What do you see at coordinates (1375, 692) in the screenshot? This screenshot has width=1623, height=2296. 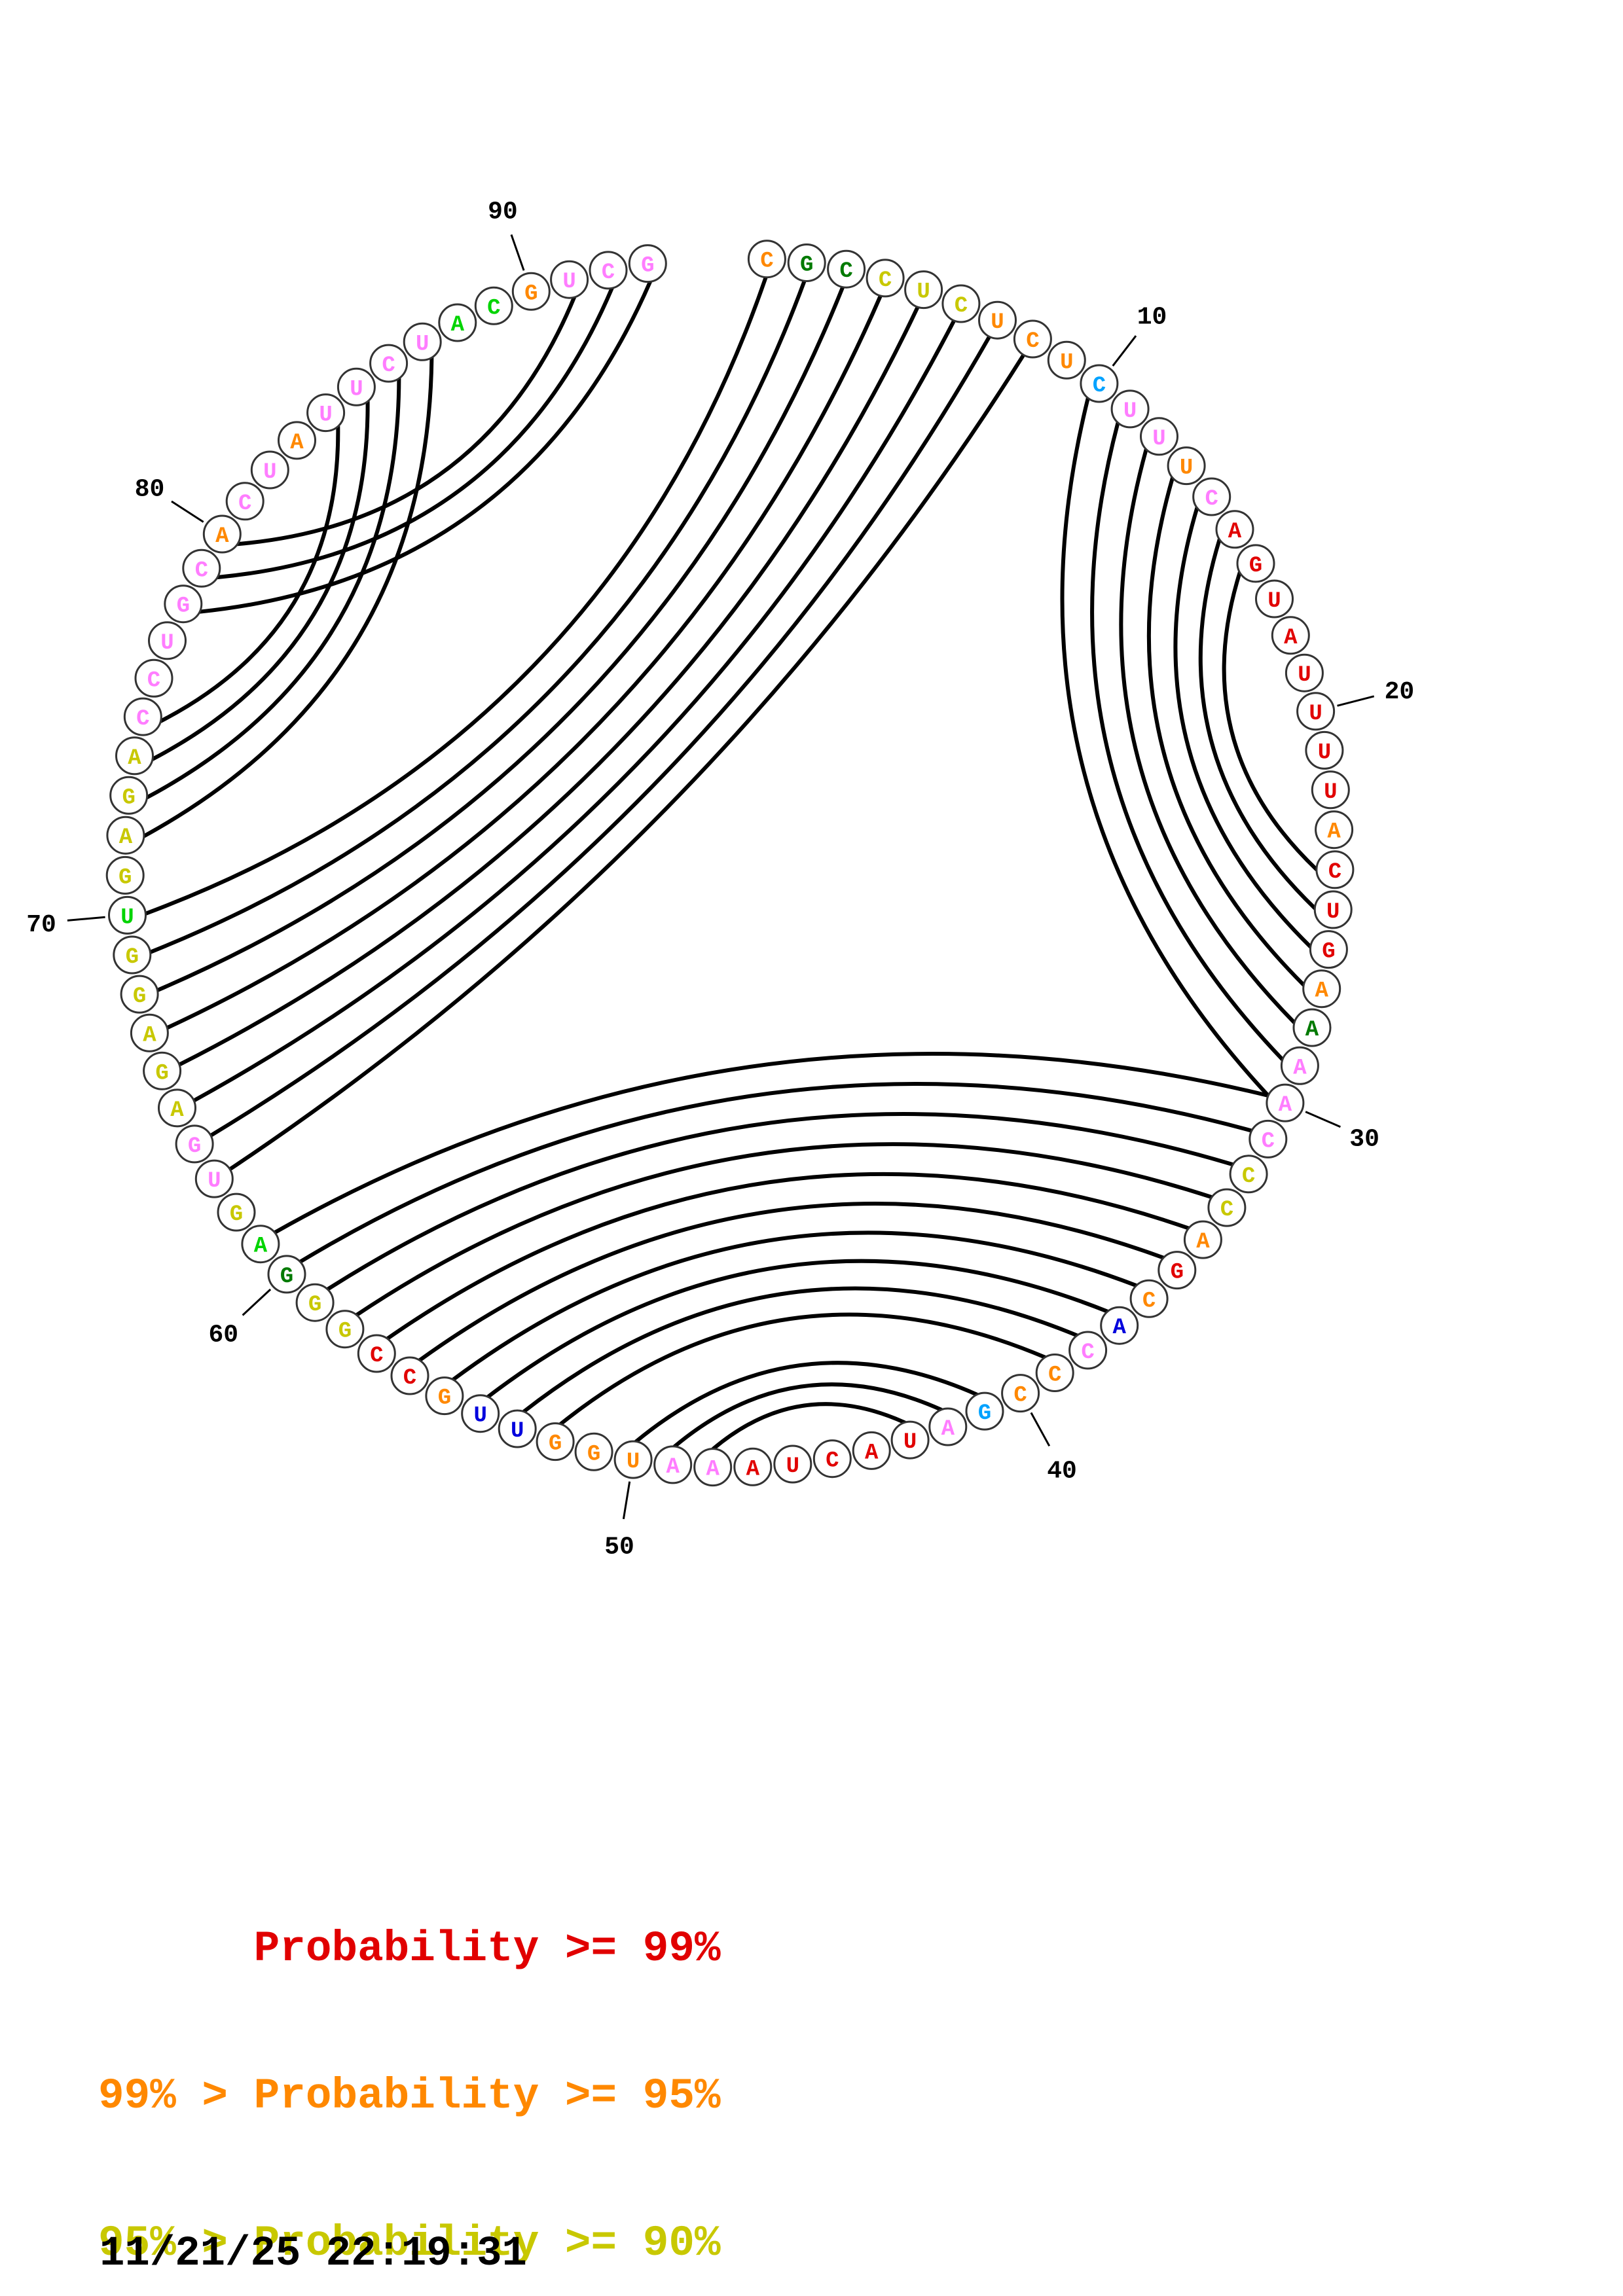 I see `position-label: 20` at bounding box center [1375, 692].